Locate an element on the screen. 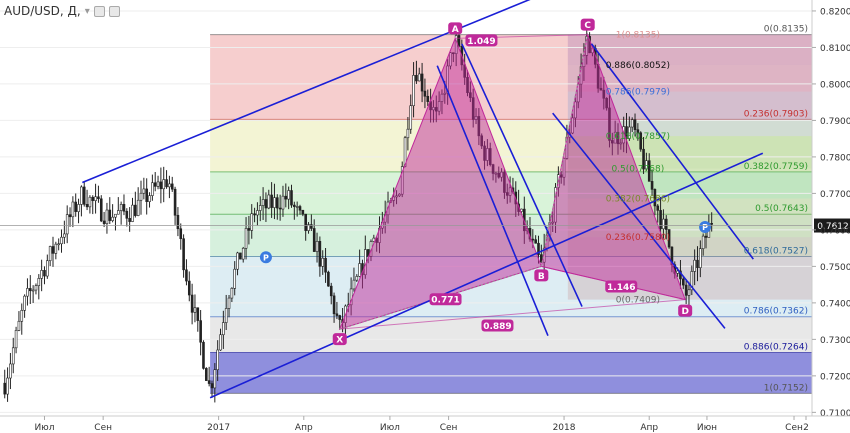 This screenshot has height=433, width=850. pattern-point-b: B is located at coordinates (541, 277).